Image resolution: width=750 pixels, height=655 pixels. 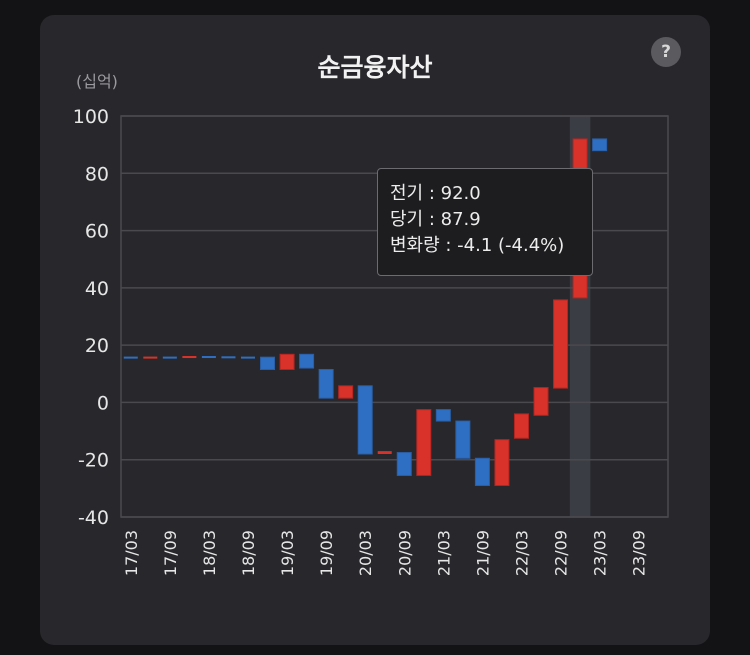 What do you see at coordinates (600, 553) in the screenshot?
I see `x-tick-label: 23/03` at bounding box center [600, 553].